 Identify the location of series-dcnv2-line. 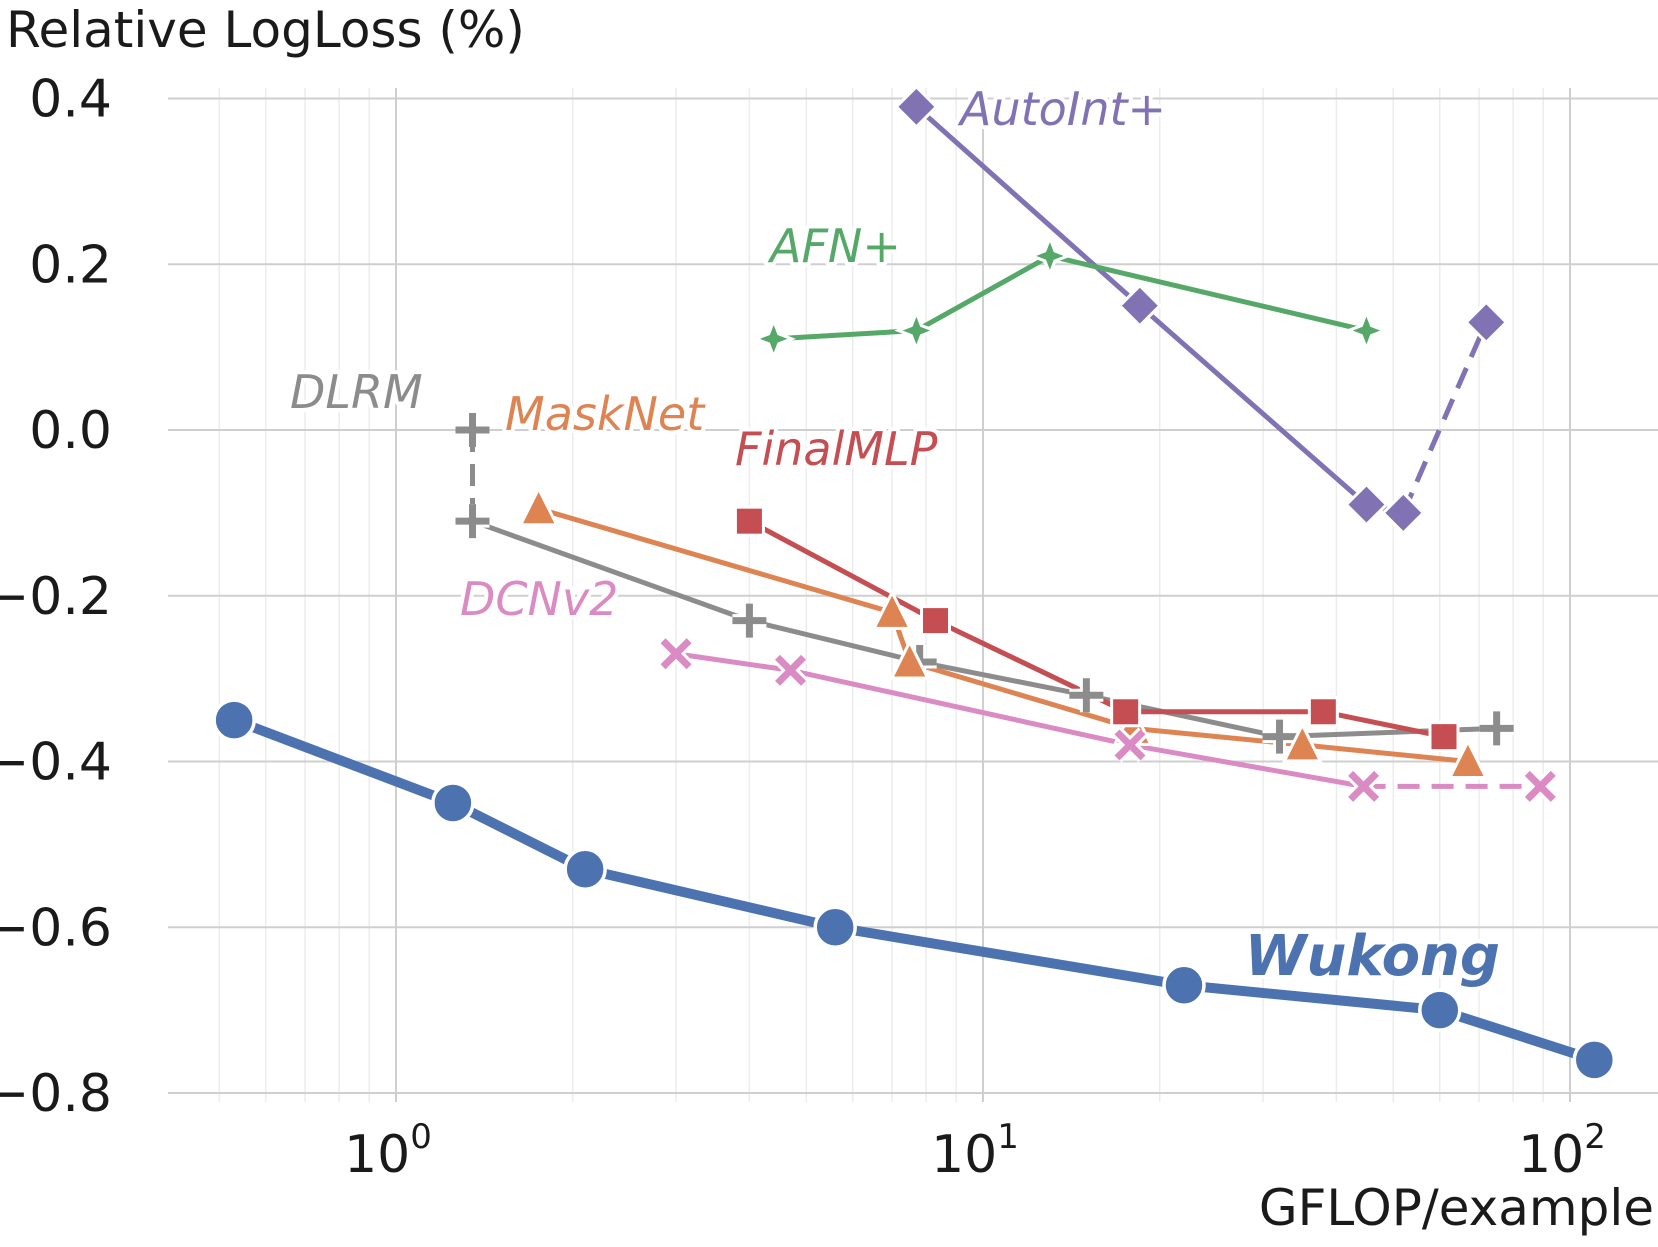
(1108, 720).